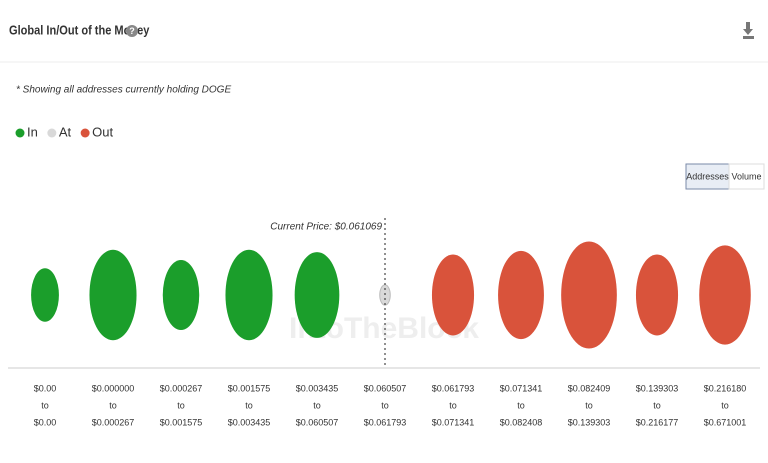 This screenshot has height=463, width=768. I want to click on help-icon: ?, so click(132, 31).